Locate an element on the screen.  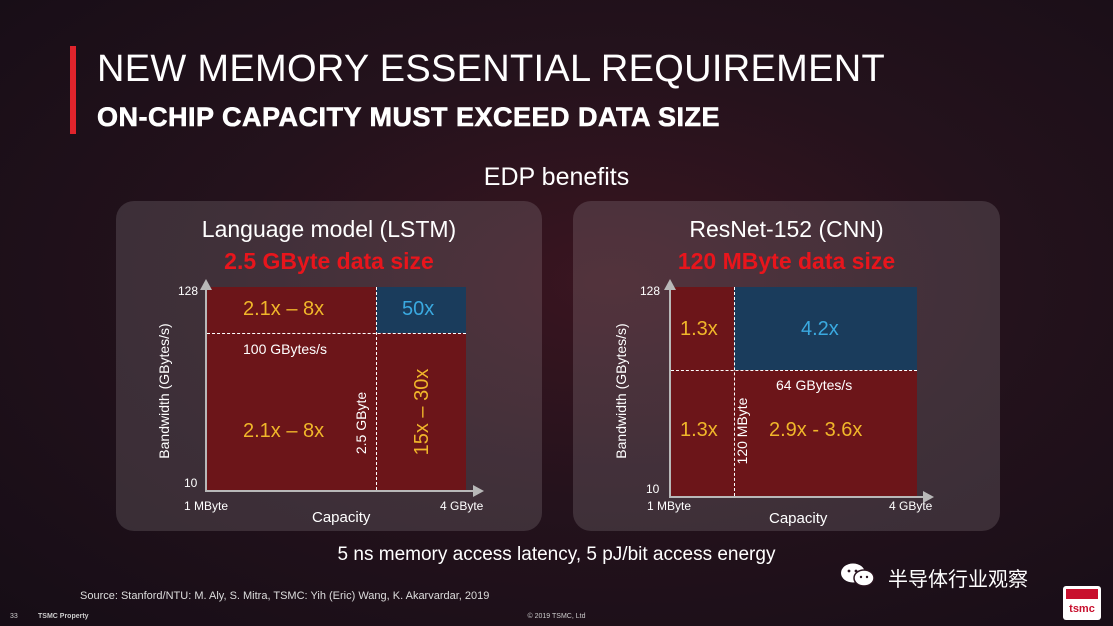
capacity-threshold-label: 2.5 GByte is located at coordinates (361, 423).